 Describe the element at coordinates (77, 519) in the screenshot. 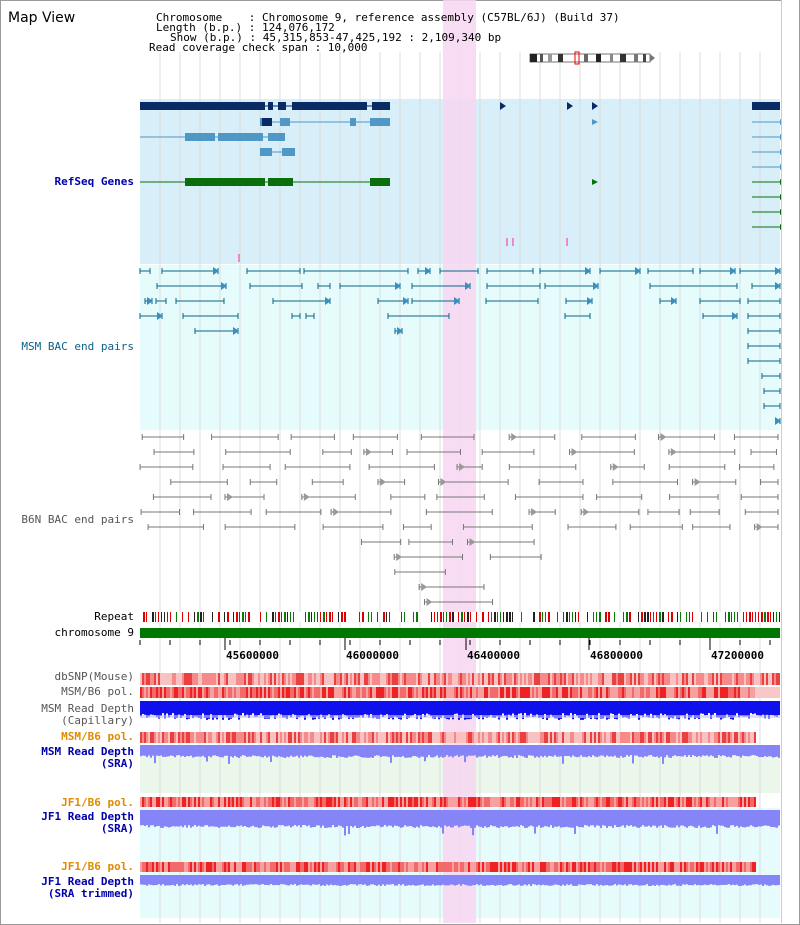

I see `track-label-b6n-bac: B6N BAC end pairs` at that location.